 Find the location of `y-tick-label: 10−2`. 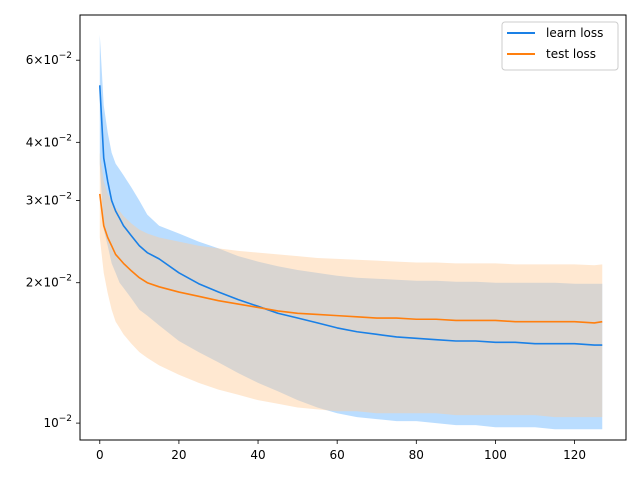

y-tick-label: 10−2 is located at coordinates (57, 422).